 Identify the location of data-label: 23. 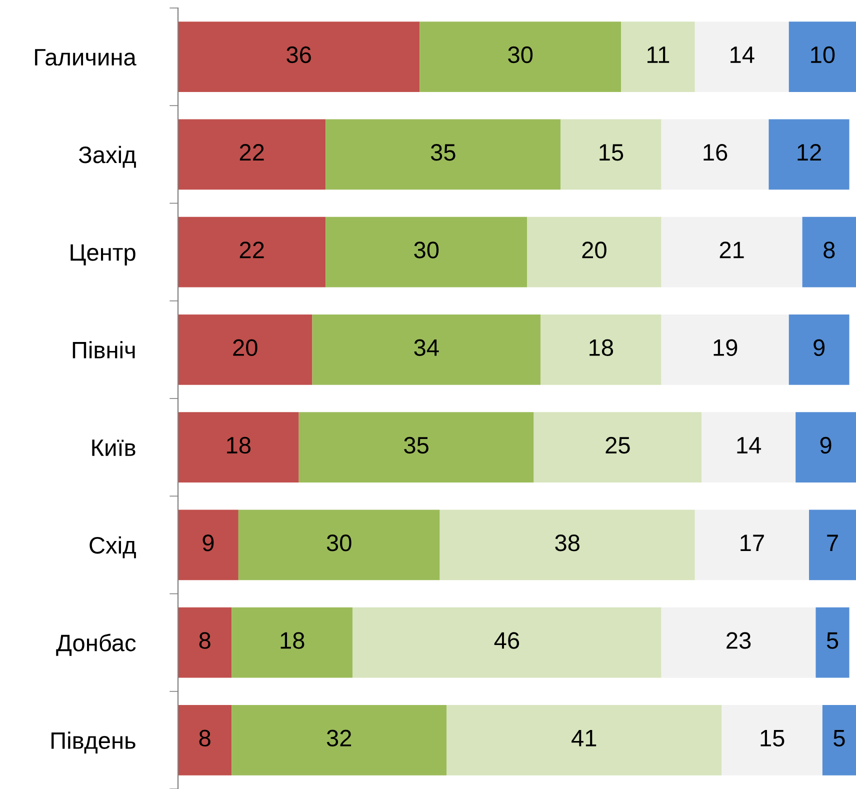
(738, 640).